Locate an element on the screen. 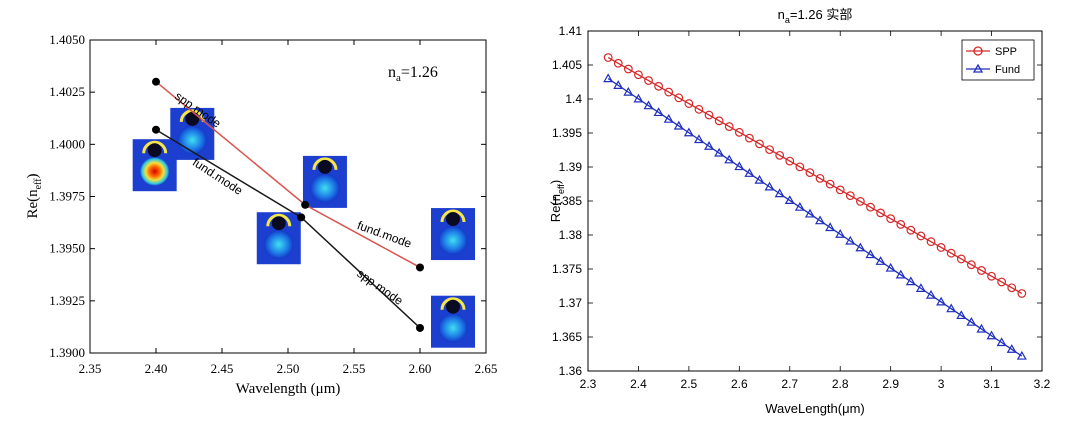  x-tick-label: 2.8 is located at coordinates (840, 384).